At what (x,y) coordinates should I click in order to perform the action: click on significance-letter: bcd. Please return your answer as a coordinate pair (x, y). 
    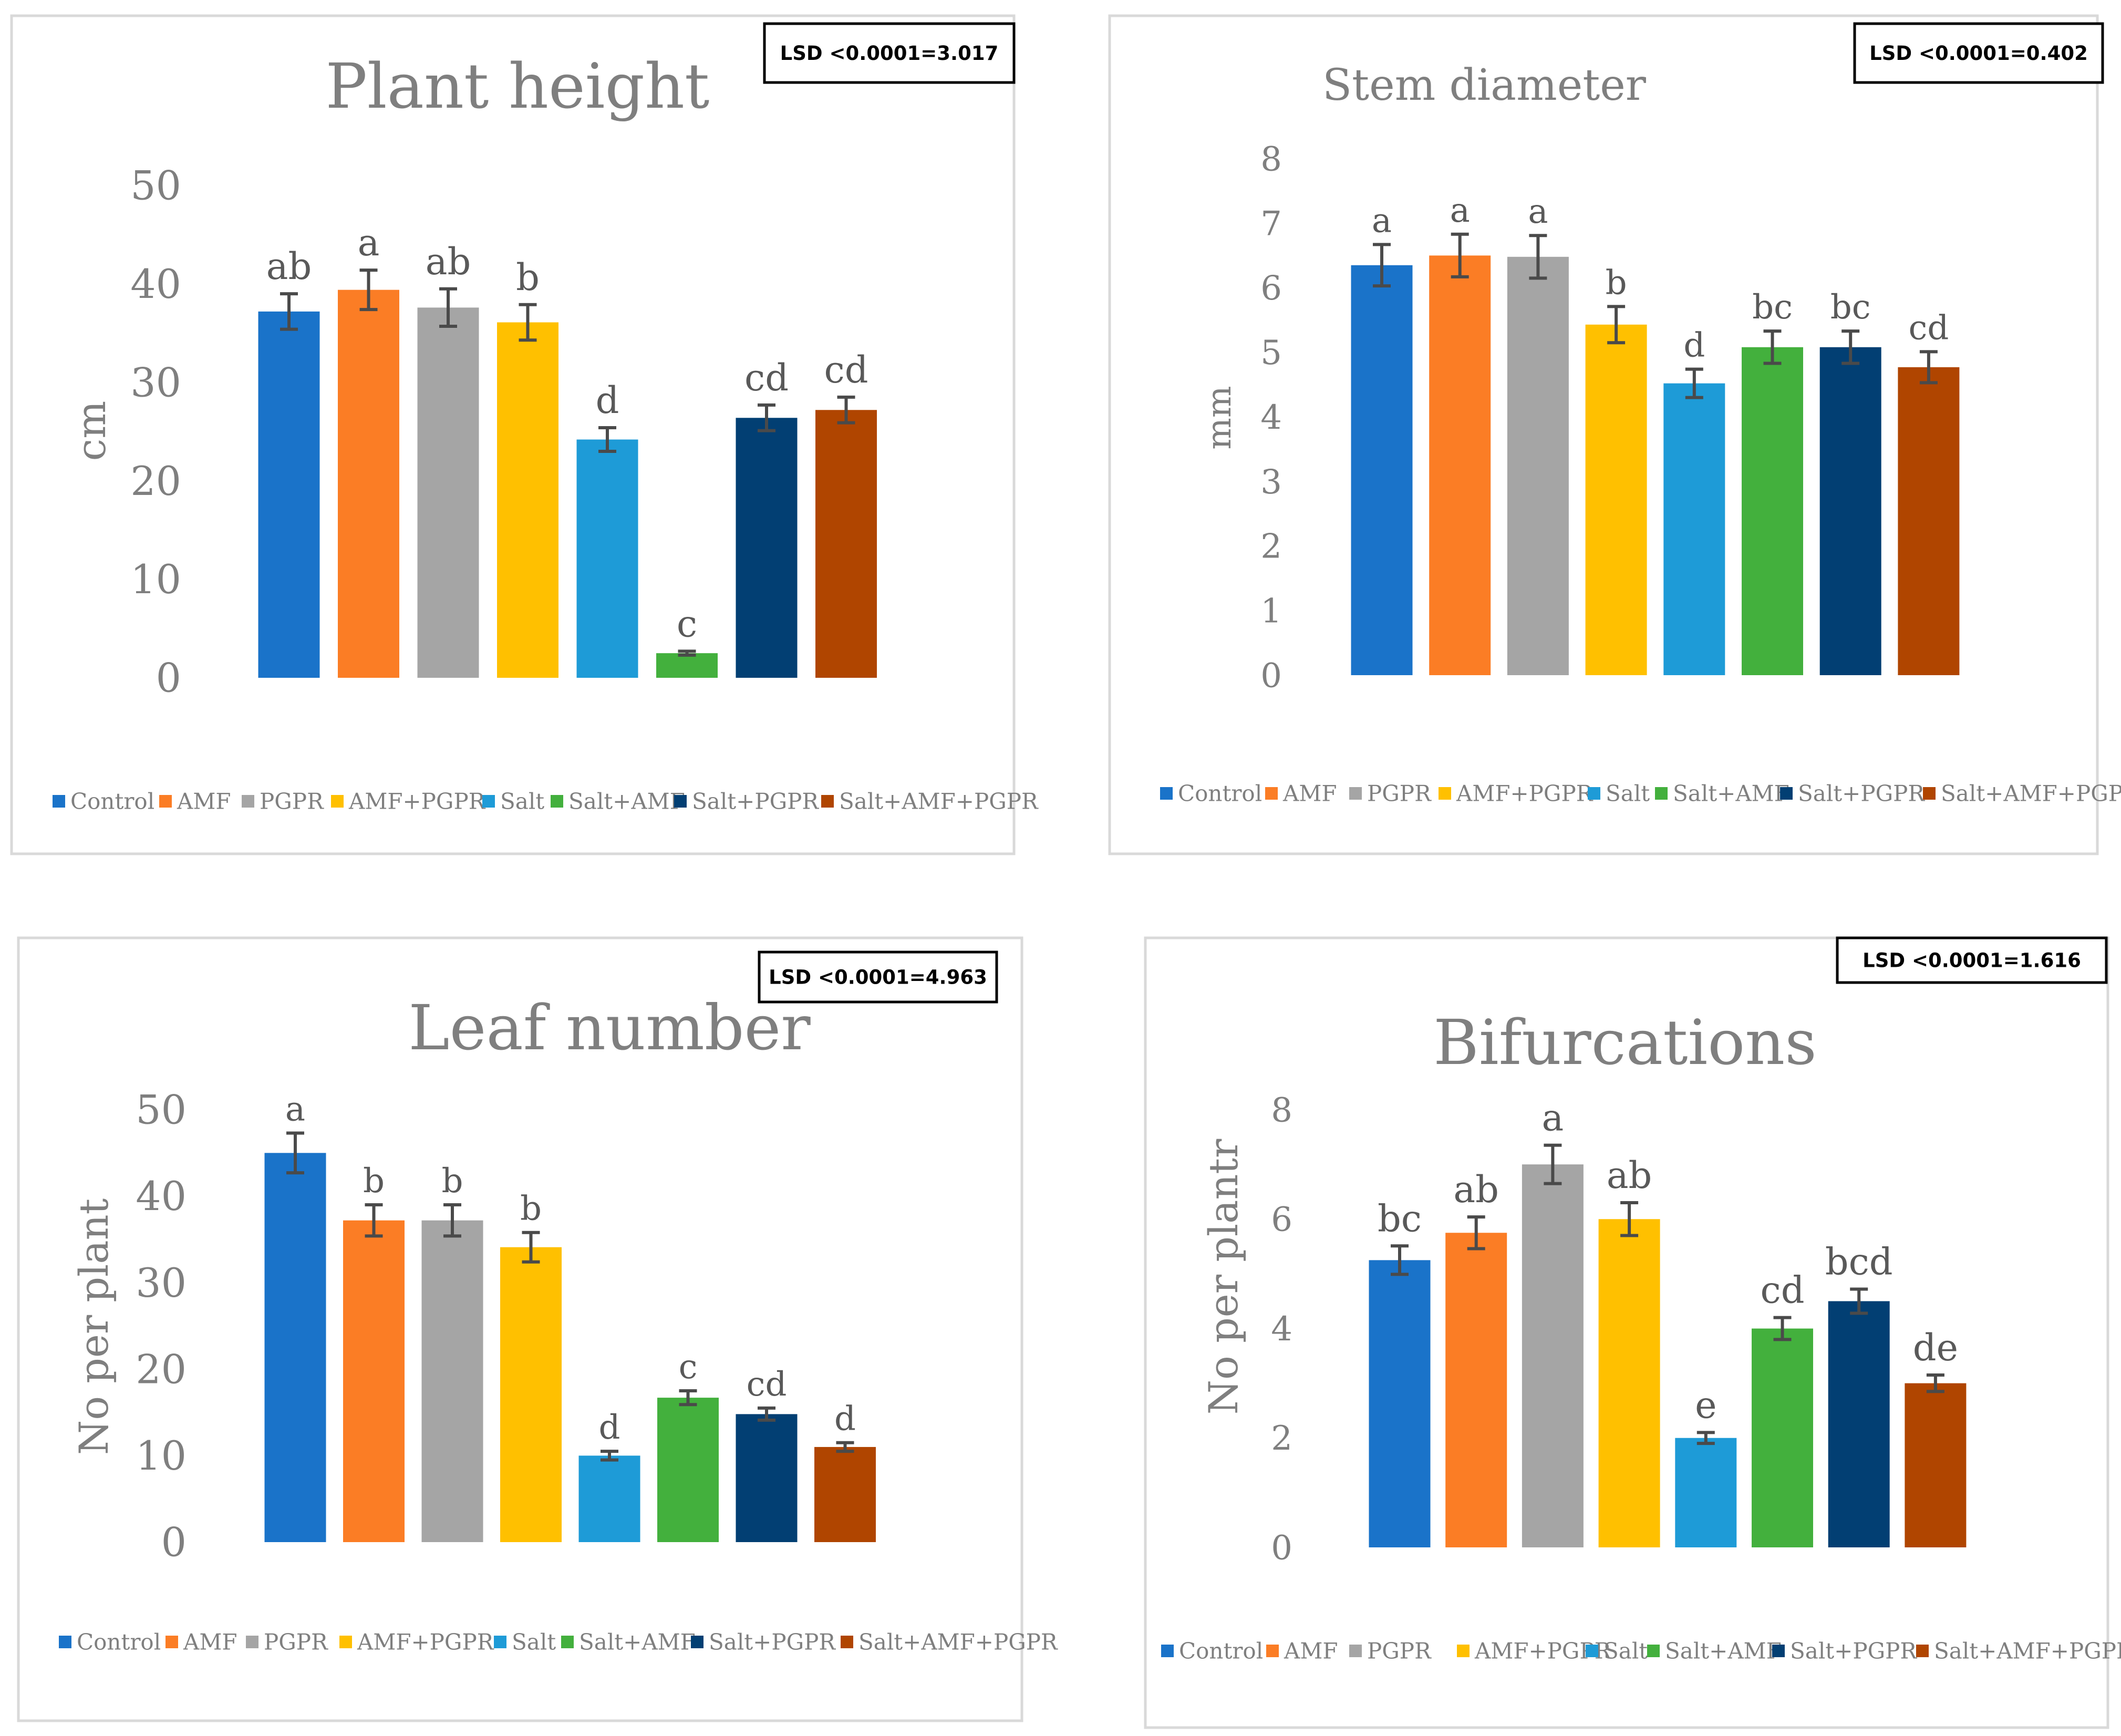
    Looking at the image, I should click on (1859, 1263).